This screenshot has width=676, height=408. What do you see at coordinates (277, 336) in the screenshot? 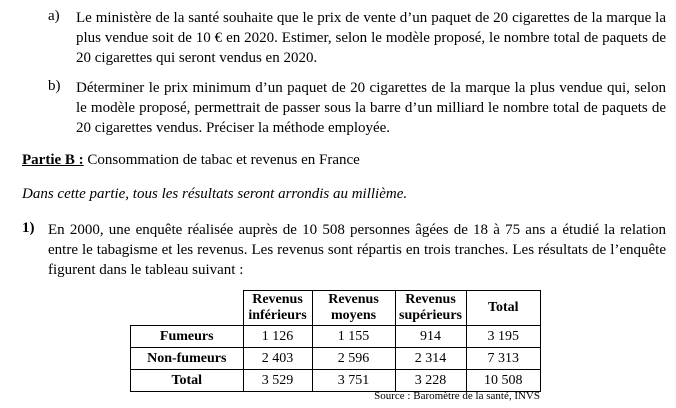
I see `table-cell: 1 126` at bounding box center [277, 336].